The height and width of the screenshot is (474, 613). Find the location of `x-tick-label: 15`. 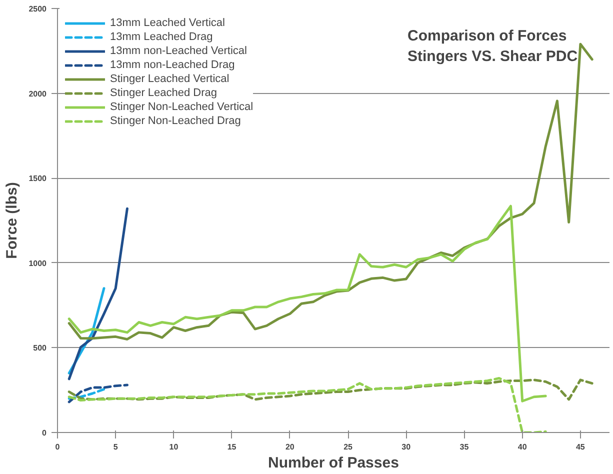

x-tick-label: 15 is located at coordinates (232, 447).